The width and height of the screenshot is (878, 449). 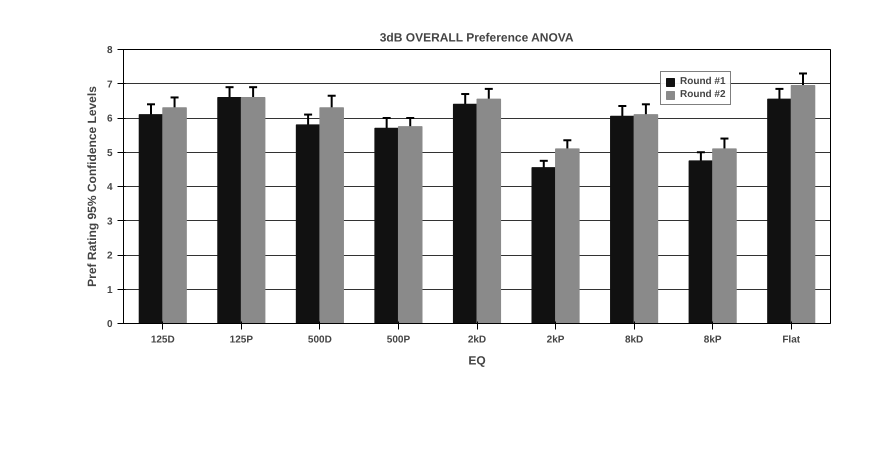 I want to click on x-tick-label: 2kD, so click(x=477, y=340).